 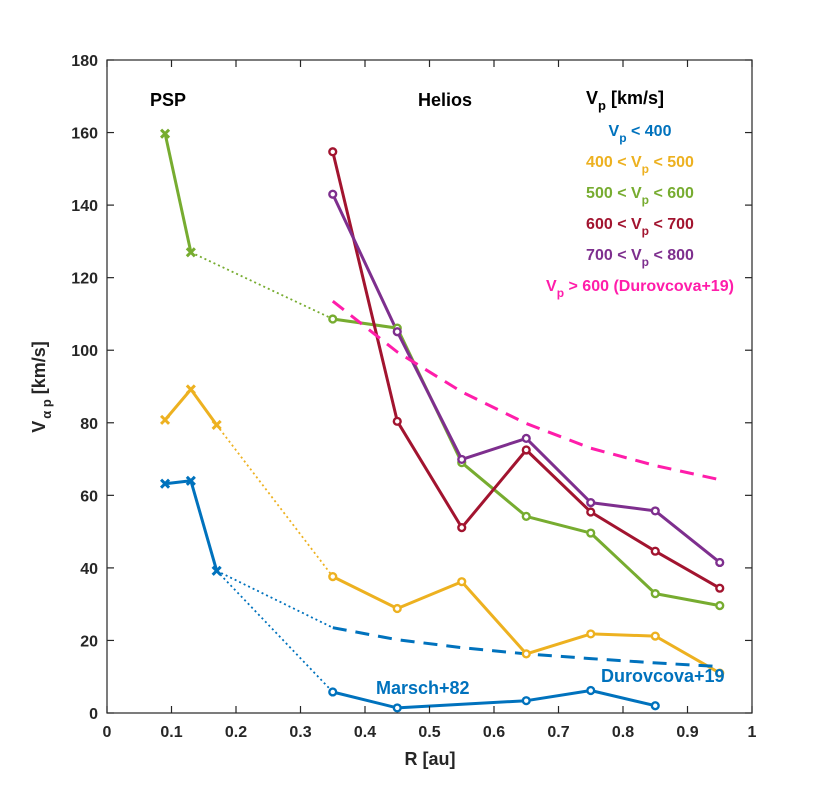 What do you see at coordinates (592, 98) in the screenshot?
I see `legend-title-main: V` at bounding box center [592, 98].